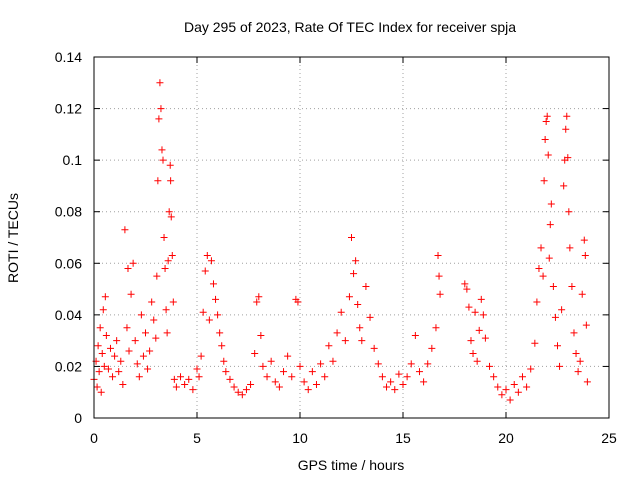  I want to click on y-tick-label: 0.04, so click(68, 315).